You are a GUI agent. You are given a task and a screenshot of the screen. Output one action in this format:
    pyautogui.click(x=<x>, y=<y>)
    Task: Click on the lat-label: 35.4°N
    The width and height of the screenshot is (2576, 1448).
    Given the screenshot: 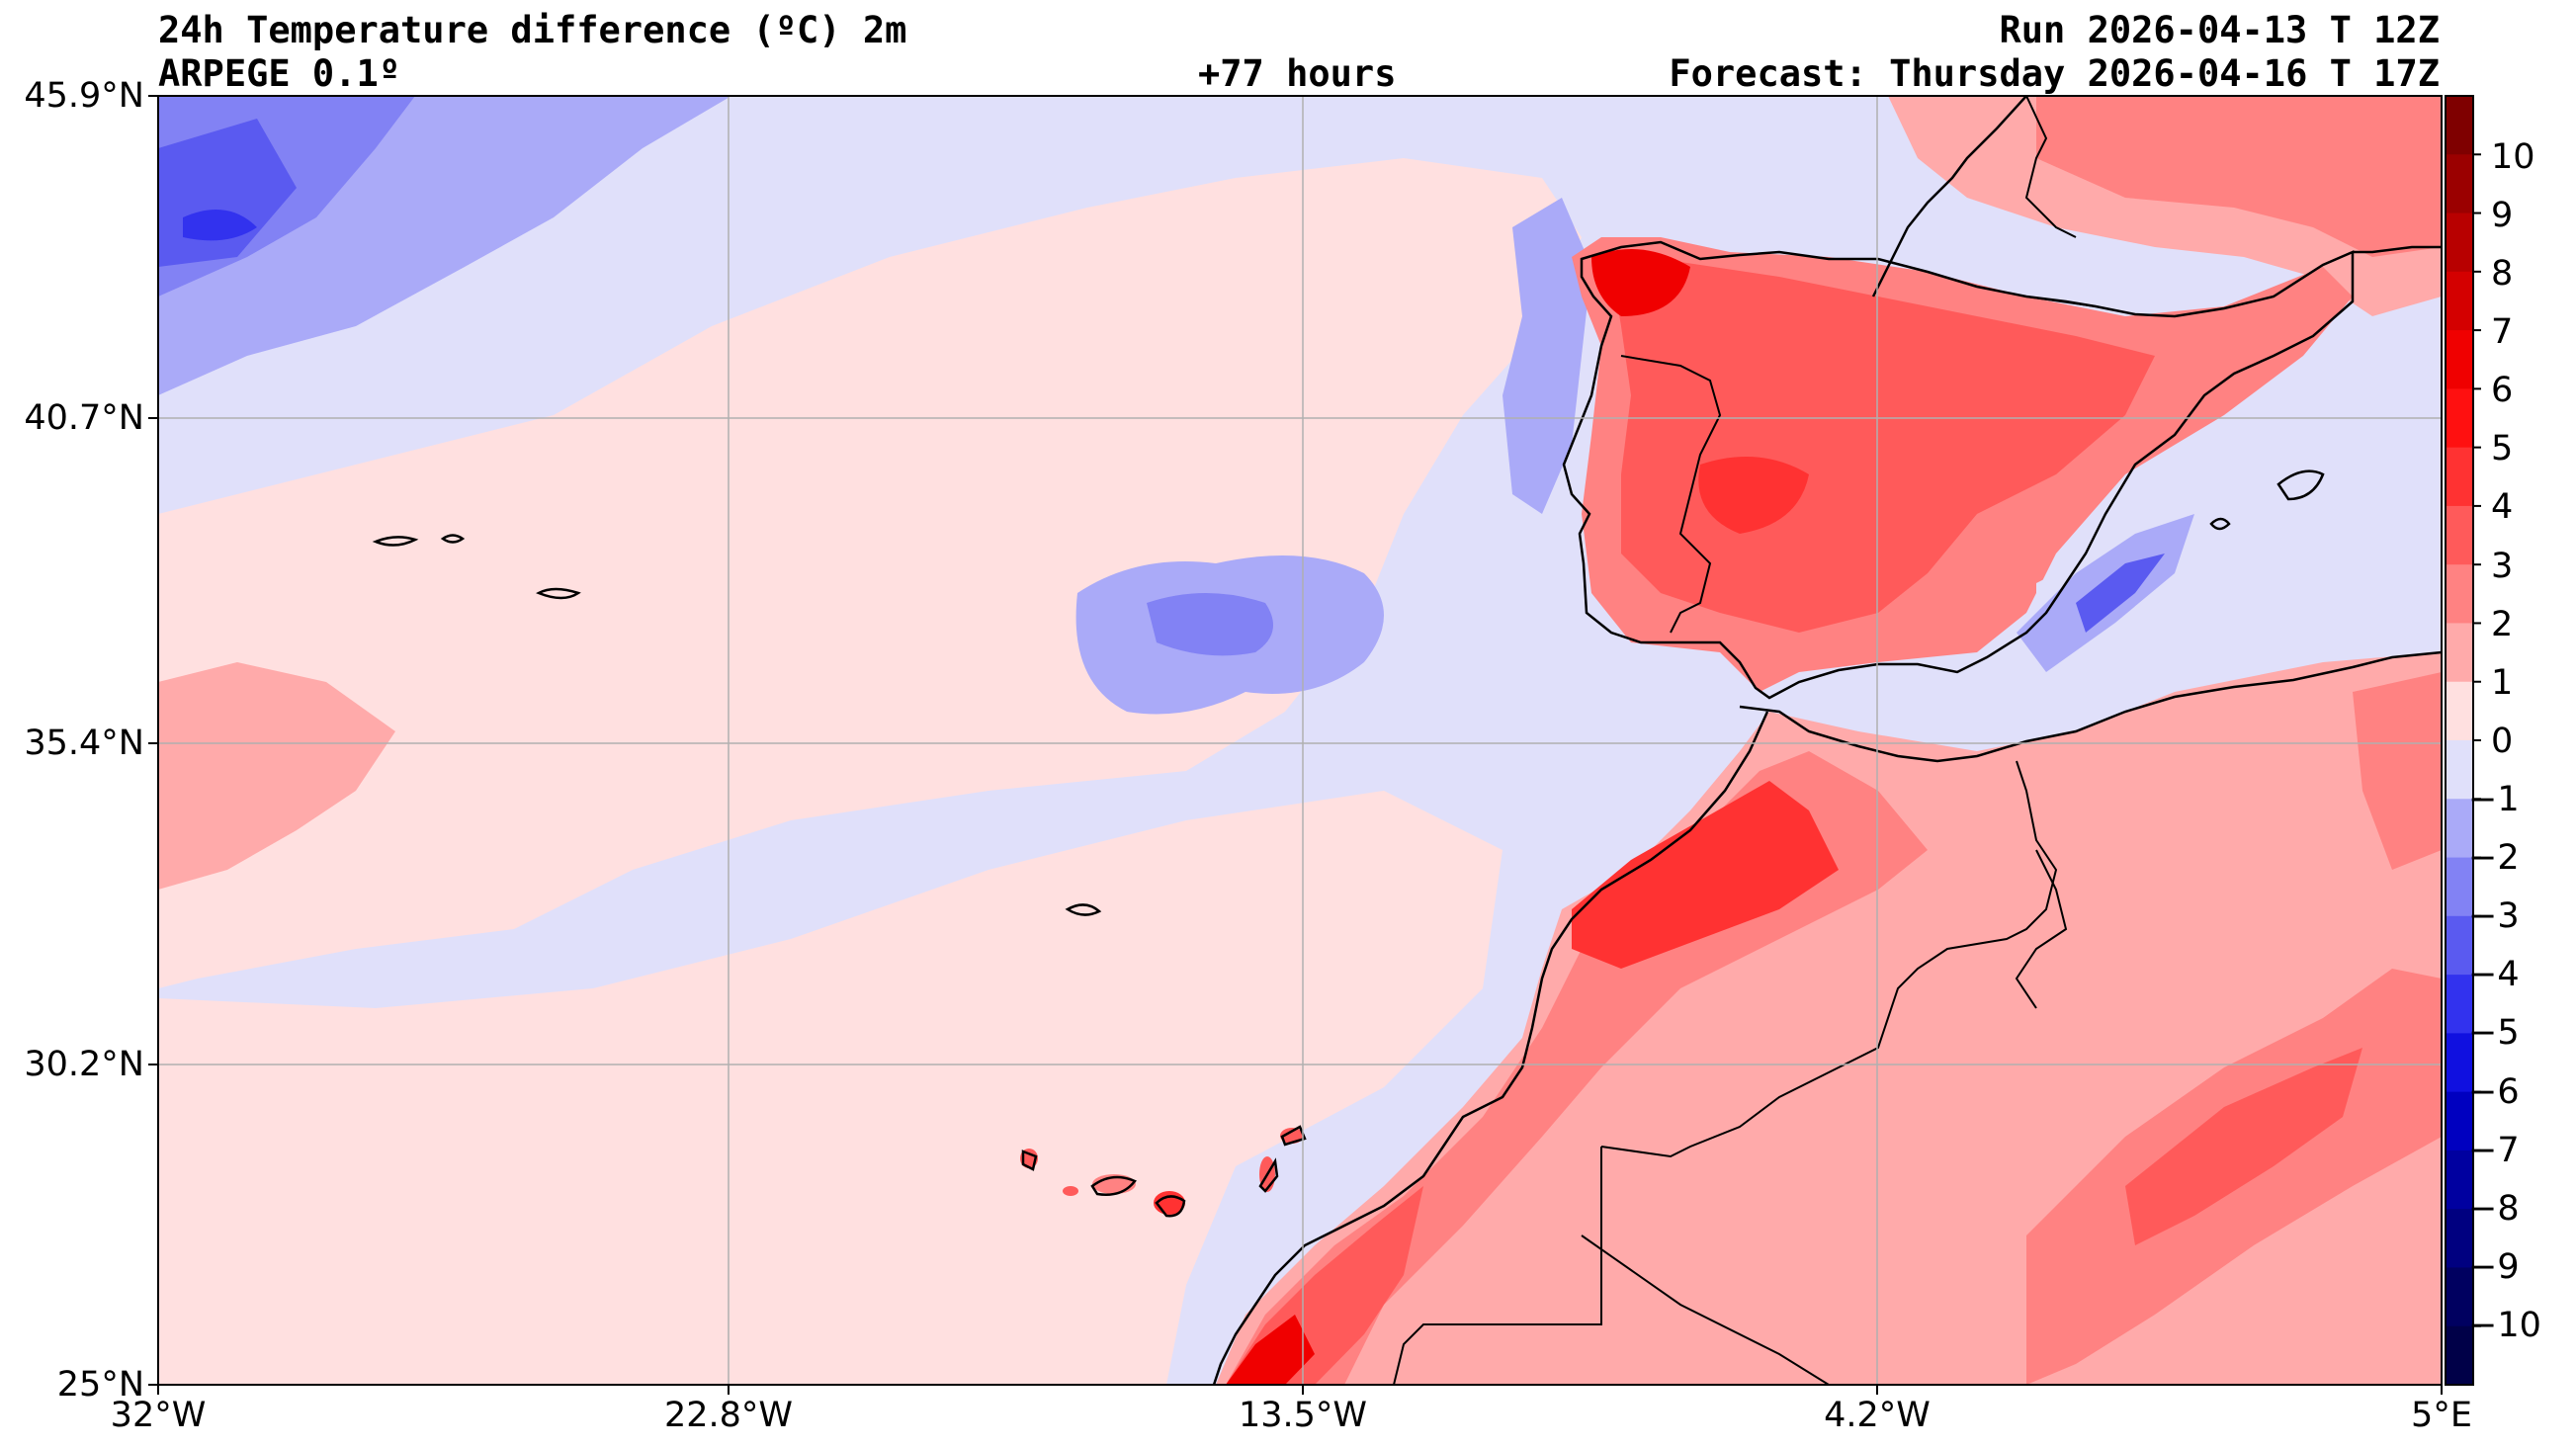 What is the action you would take?
    pyautogui.click(x=84, y=743)
    